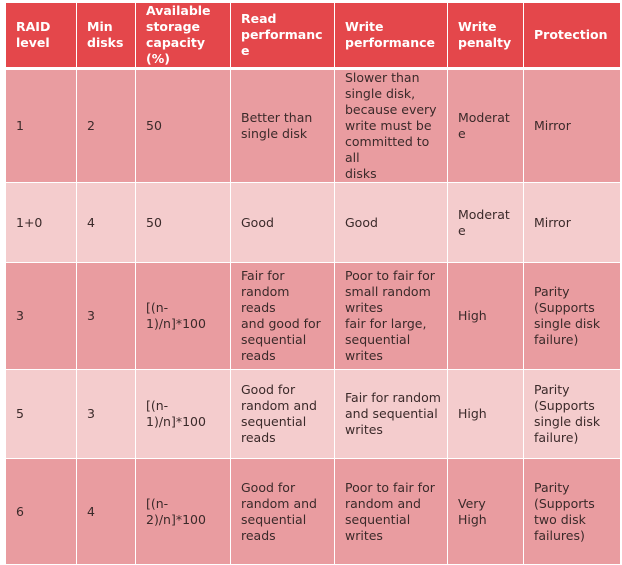 Image resolution: width=622 pixels, height=565 pixels. Describe the element at coordinates (183, 35) in the screenshot. I see `header-available-capacity: Available storage capacity (%)` at that location.